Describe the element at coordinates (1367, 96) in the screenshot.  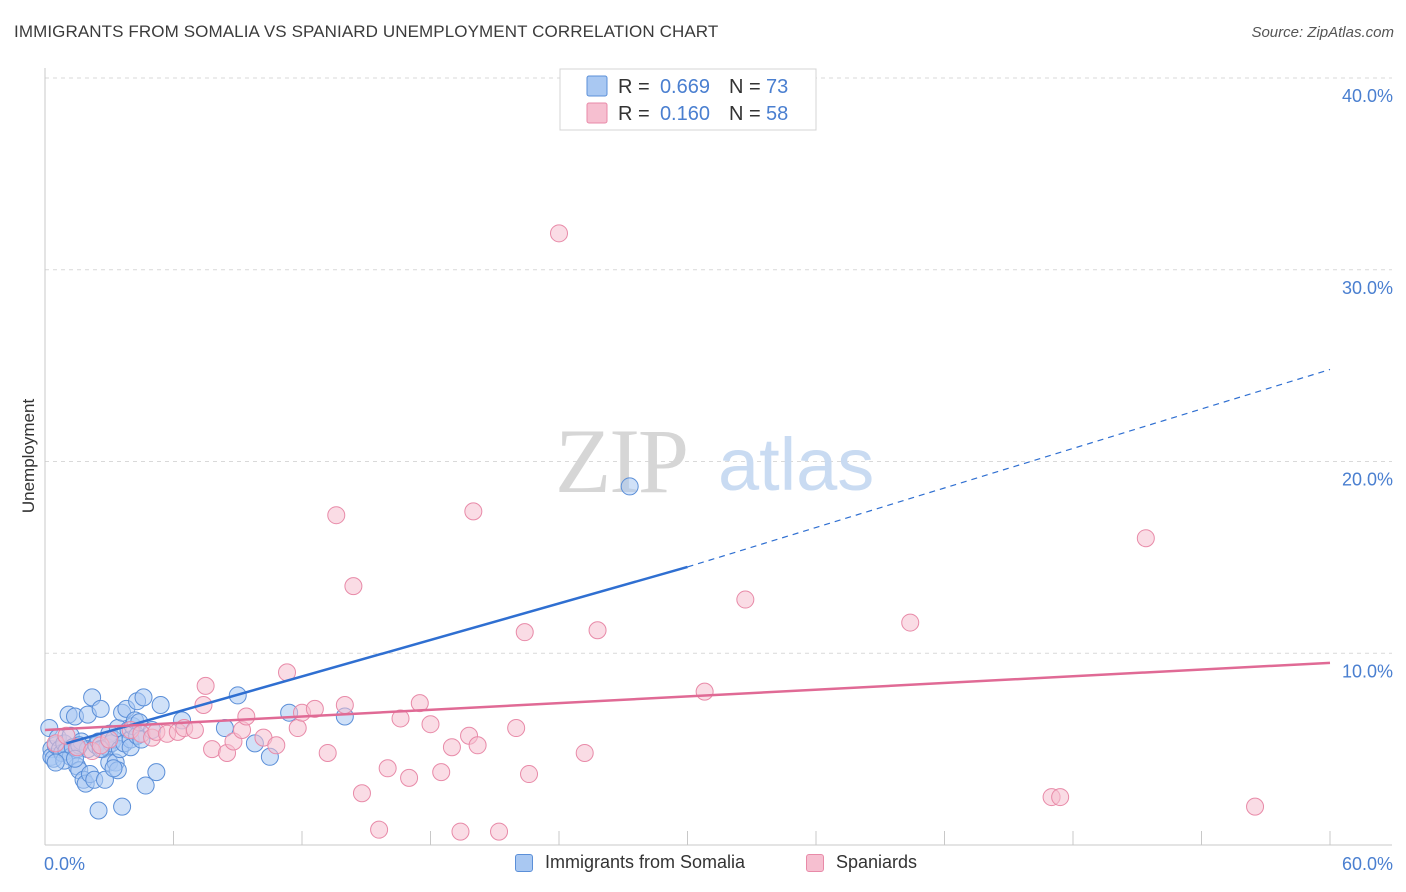
I see `y-tick-label: 40.0%` at that location.